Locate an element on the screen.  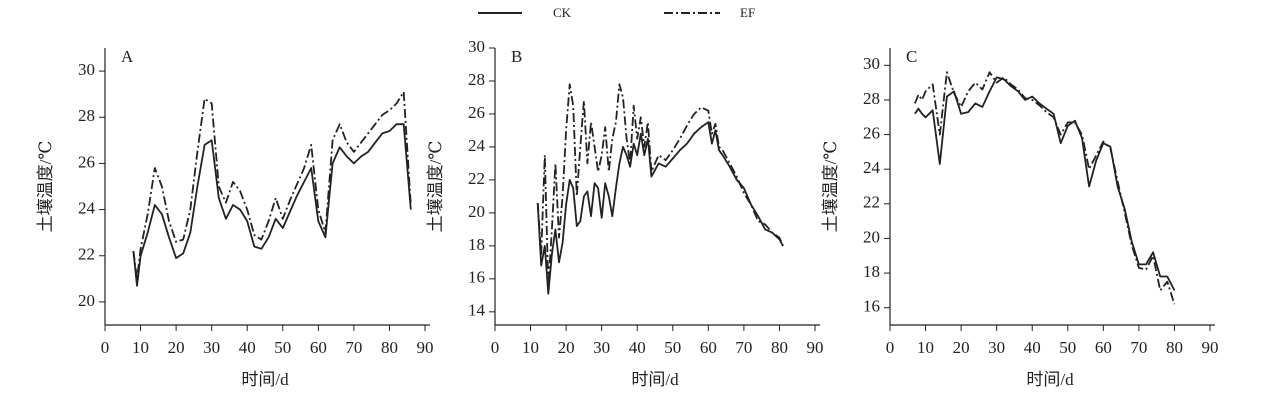
panel-label: C is located at coordinates (911, 56).